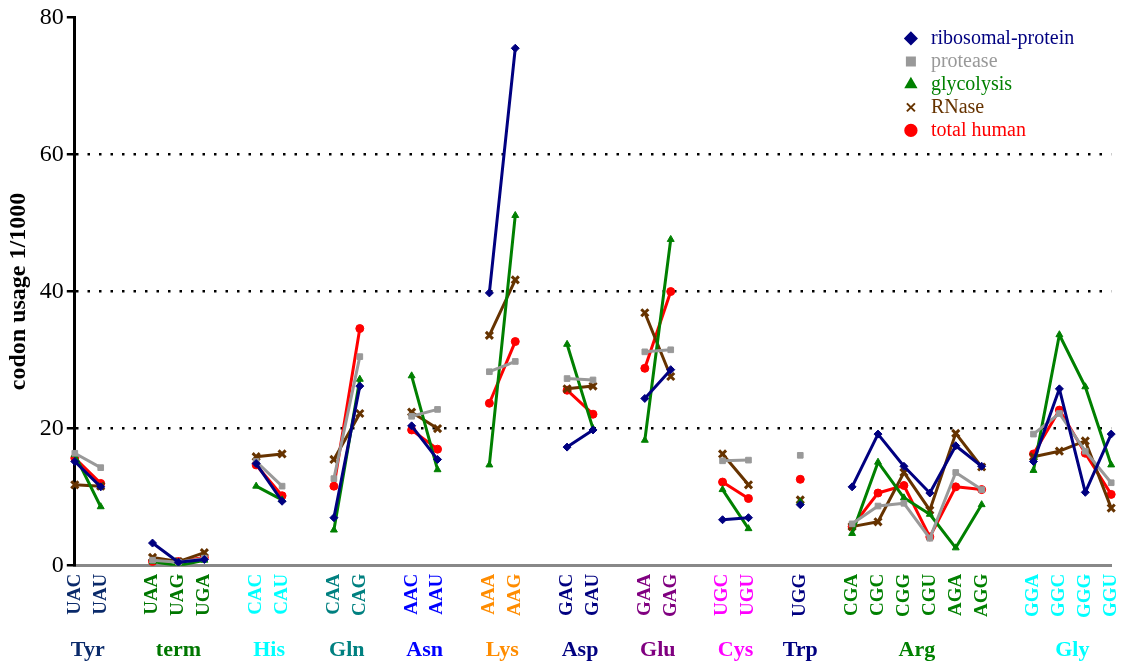  What do you see at coordinates (1072, 648) in the screenshot?
I see `text: Gly` at bounding box center [1072, 648].